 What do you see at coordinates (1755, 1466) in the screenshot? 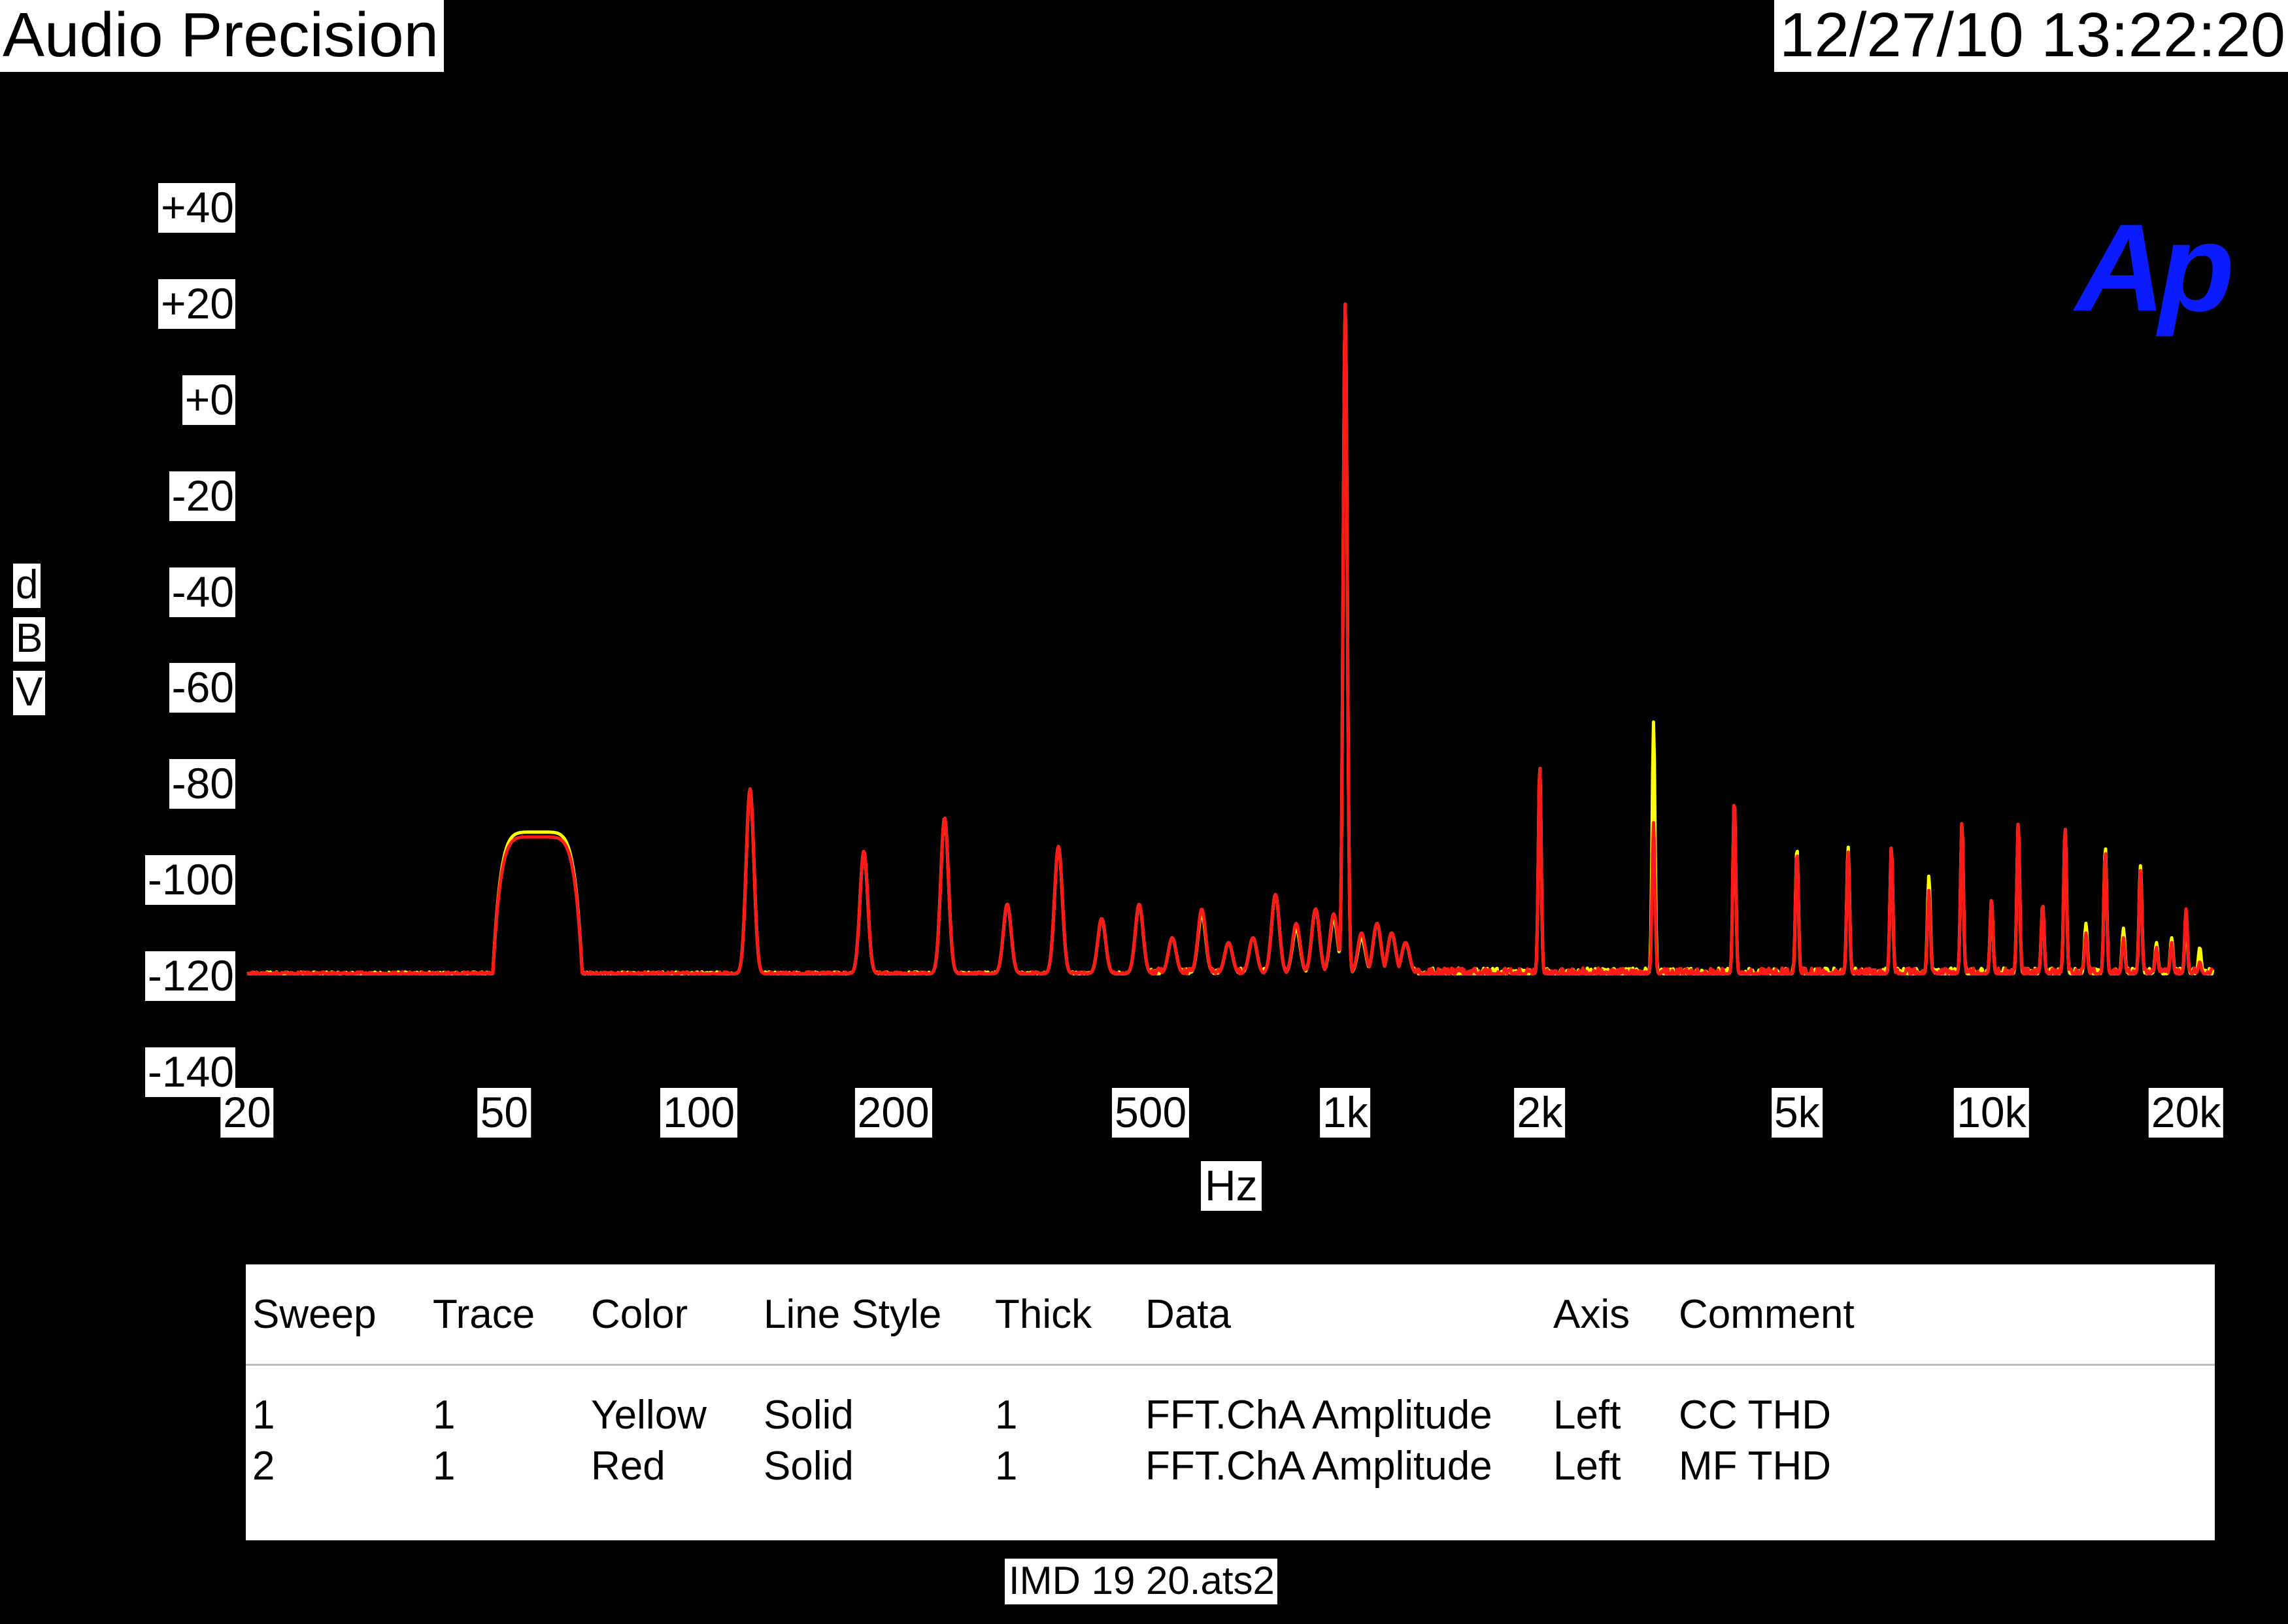
I see `legend-cell: MF THD` at bounding box center [1755, 1466].